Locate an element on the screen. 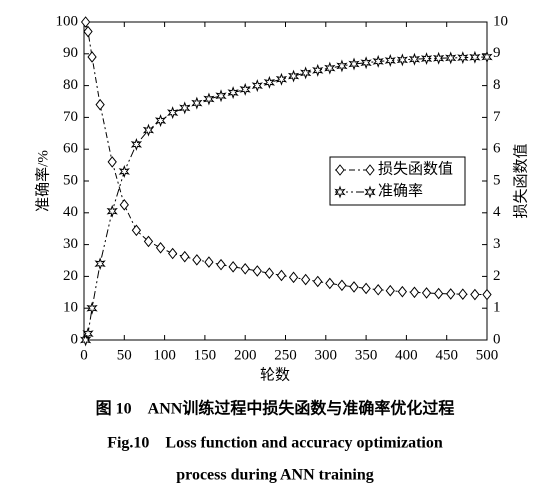 The image size is (550, 504). x-tick-label: 200 is located at coordinates (245, 355).